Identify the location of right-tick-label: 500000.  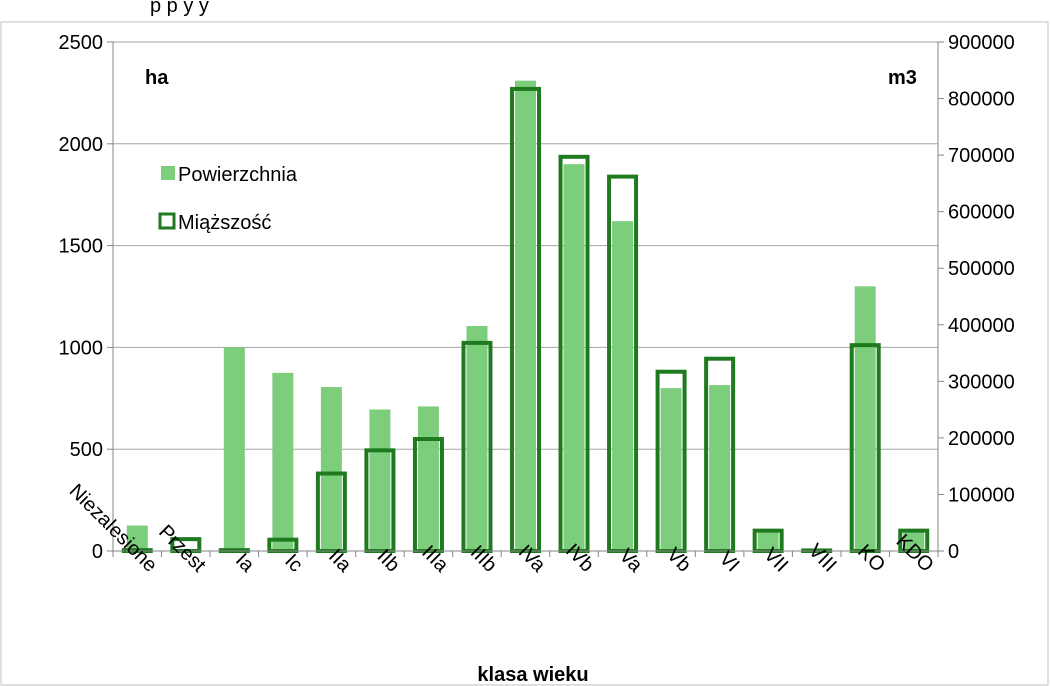
(981, 269).